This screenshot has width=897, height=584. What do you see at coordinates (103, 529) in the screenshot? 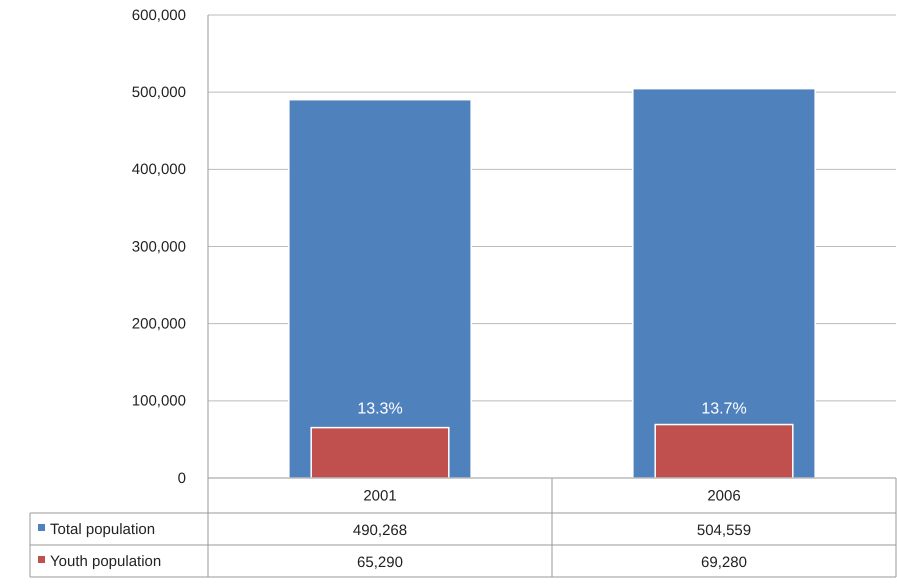
I see `legend-label: Total population` at bounding box center [103, 529].